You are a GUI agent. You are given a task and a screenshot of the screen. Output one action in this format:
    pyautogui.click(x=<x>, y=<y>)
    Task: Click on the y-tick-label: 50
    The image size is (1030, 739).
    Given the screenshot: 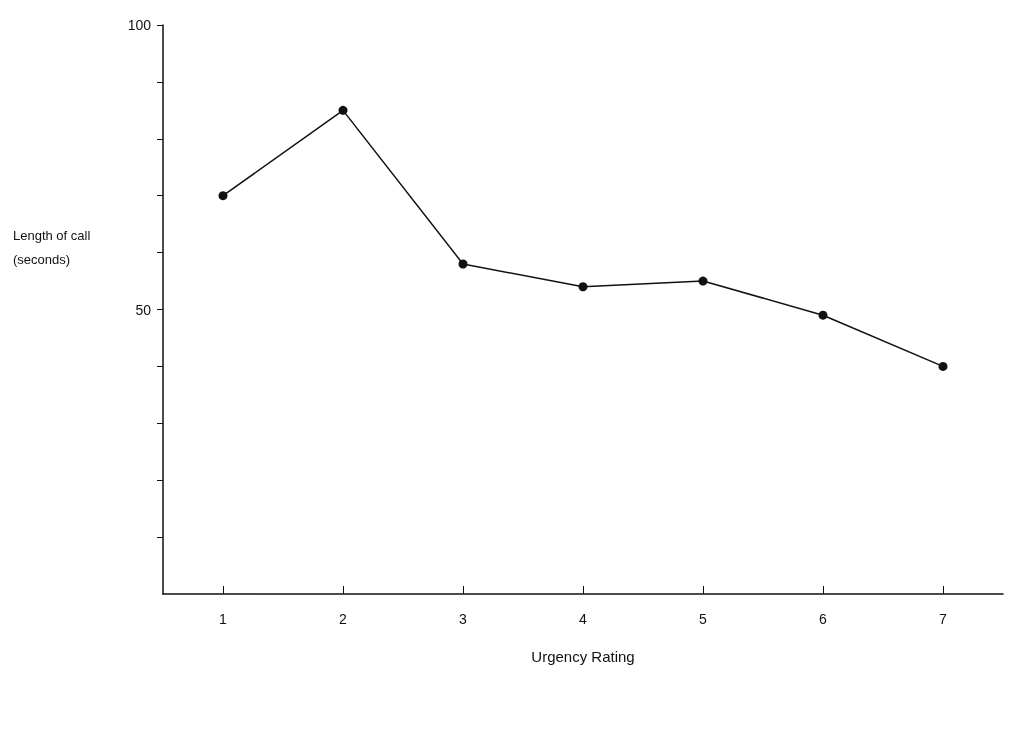 What is the action you would take?
    pyautogui.click(x=143, y=309)
    